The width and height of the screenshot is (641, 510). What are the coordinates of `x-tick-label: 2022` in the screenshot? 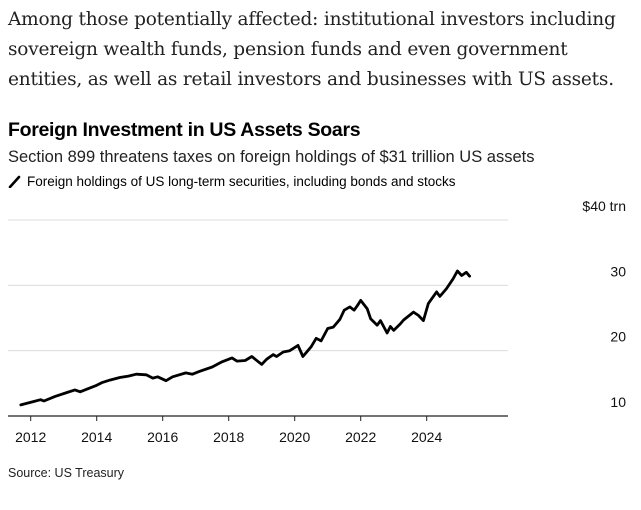 It's located at (360, 437).